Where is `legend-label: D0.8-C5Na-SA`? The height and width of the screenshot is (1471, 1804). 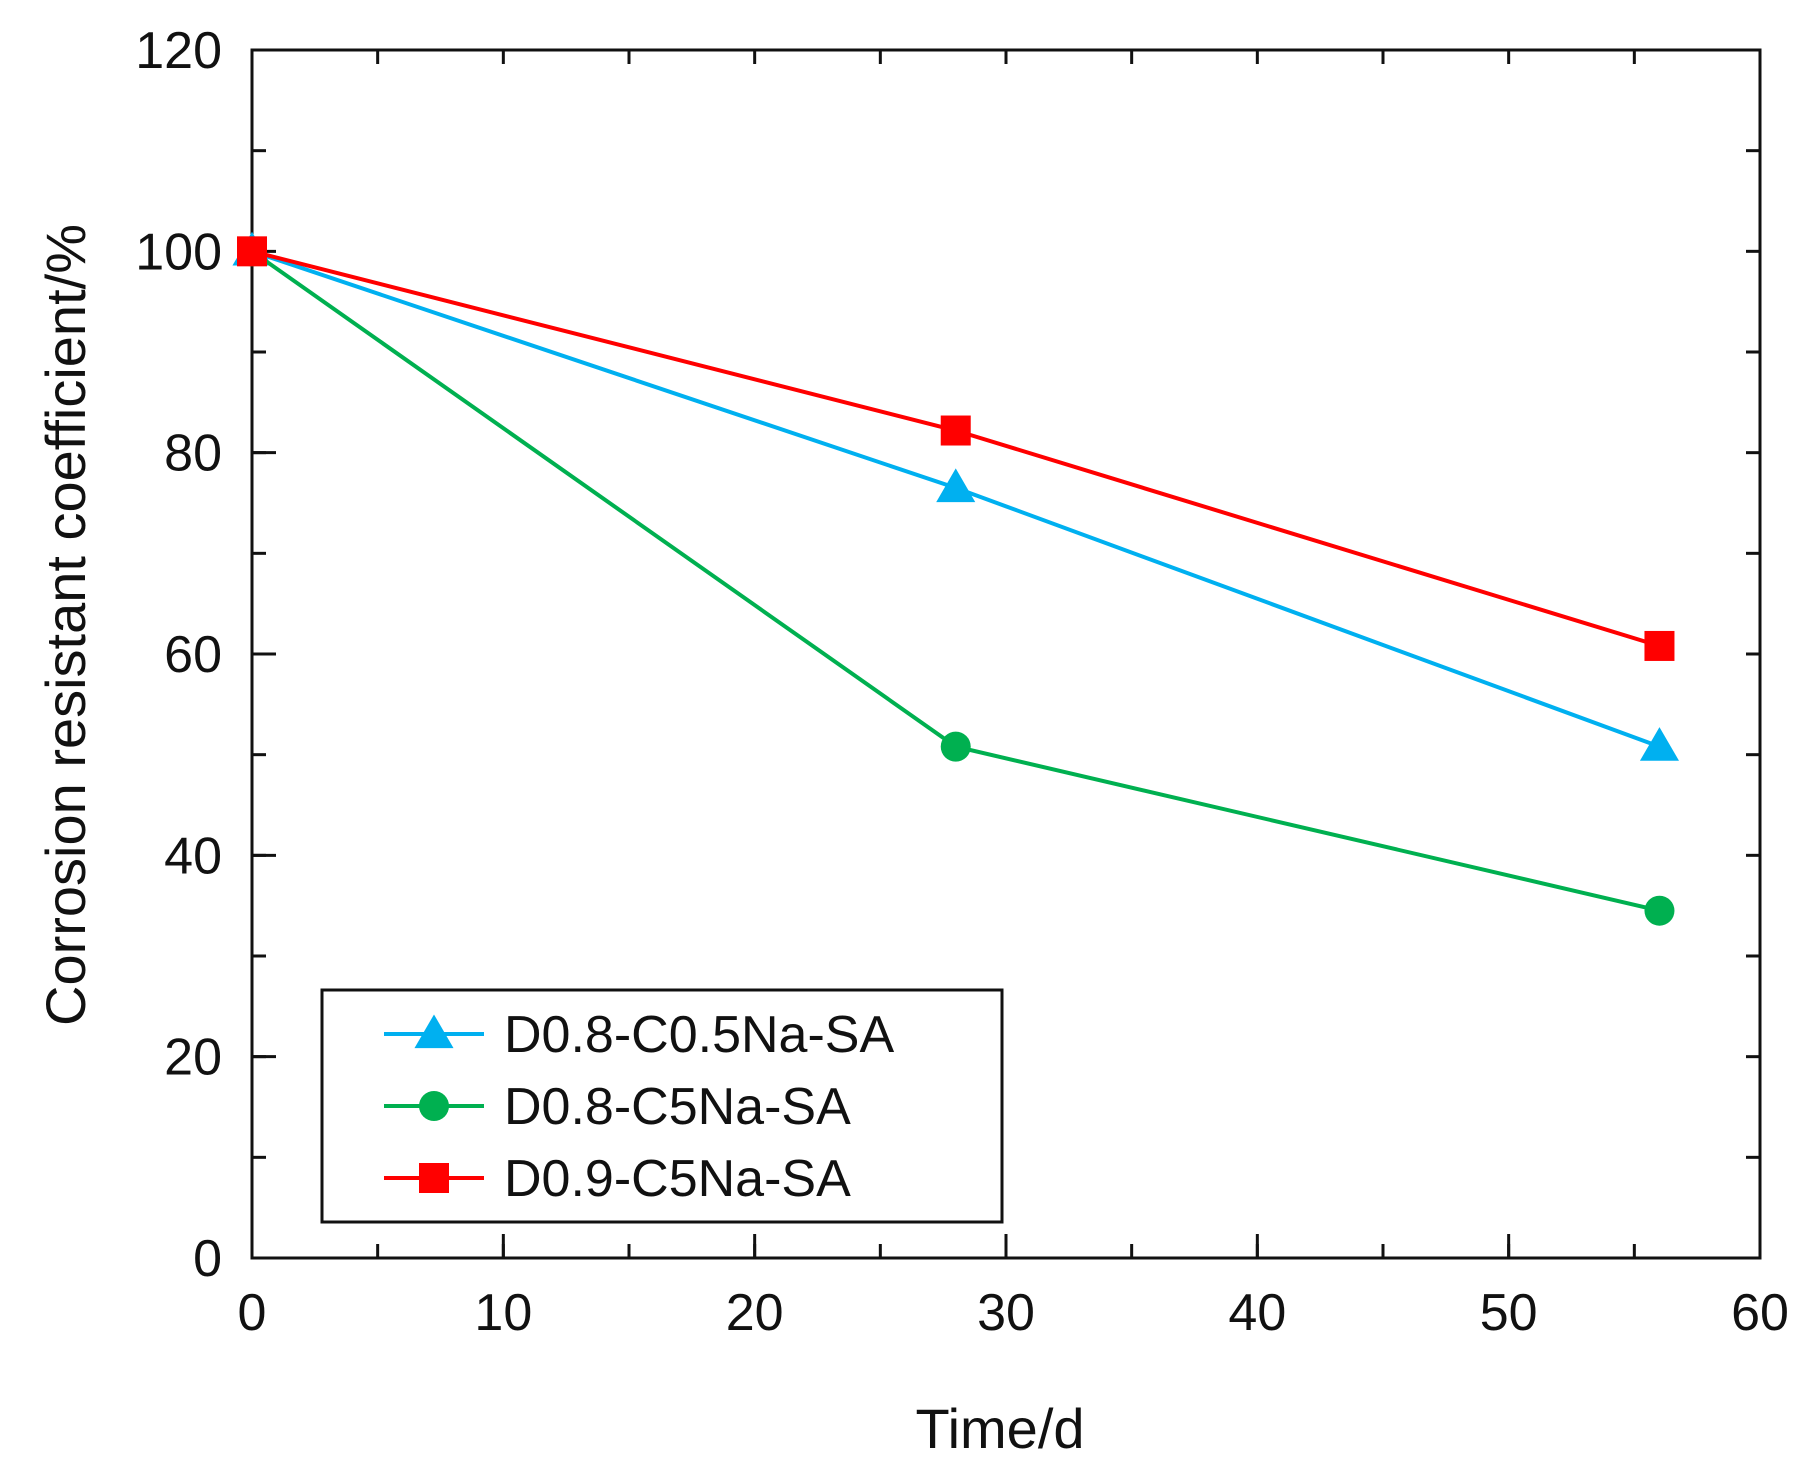
legend-label: D0.8-C5Na-SA is located at coordinates (677, 1107).